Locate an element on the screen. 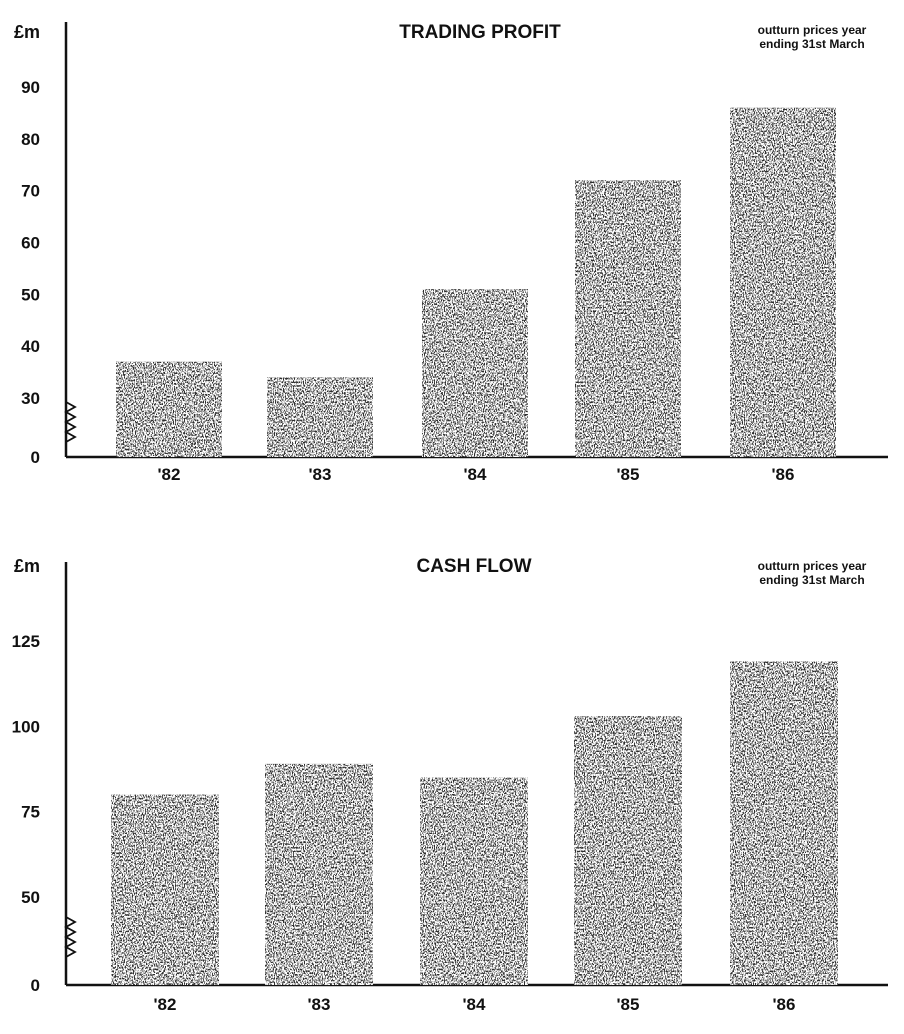  y-tick-labels: 0 50 75 100 125 is located at coordinates (26, 813).